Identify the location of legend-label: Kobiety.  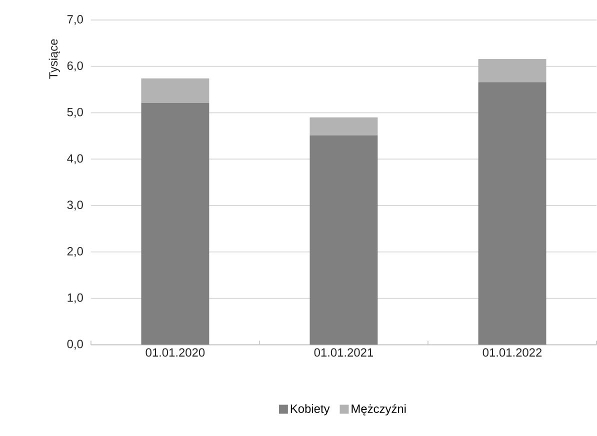
(310, 410).